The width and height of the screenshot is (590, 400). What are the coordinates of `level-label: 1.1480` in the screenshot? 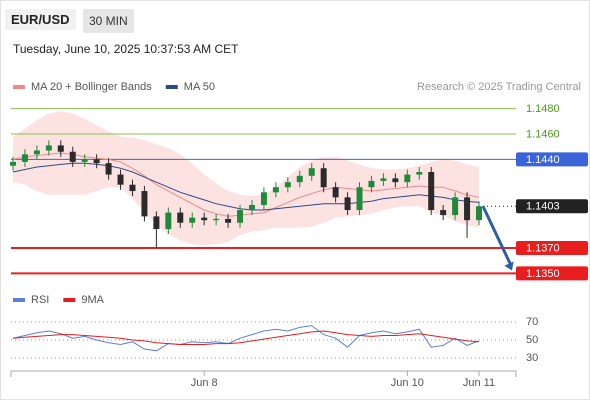 It's located at (543, 109).